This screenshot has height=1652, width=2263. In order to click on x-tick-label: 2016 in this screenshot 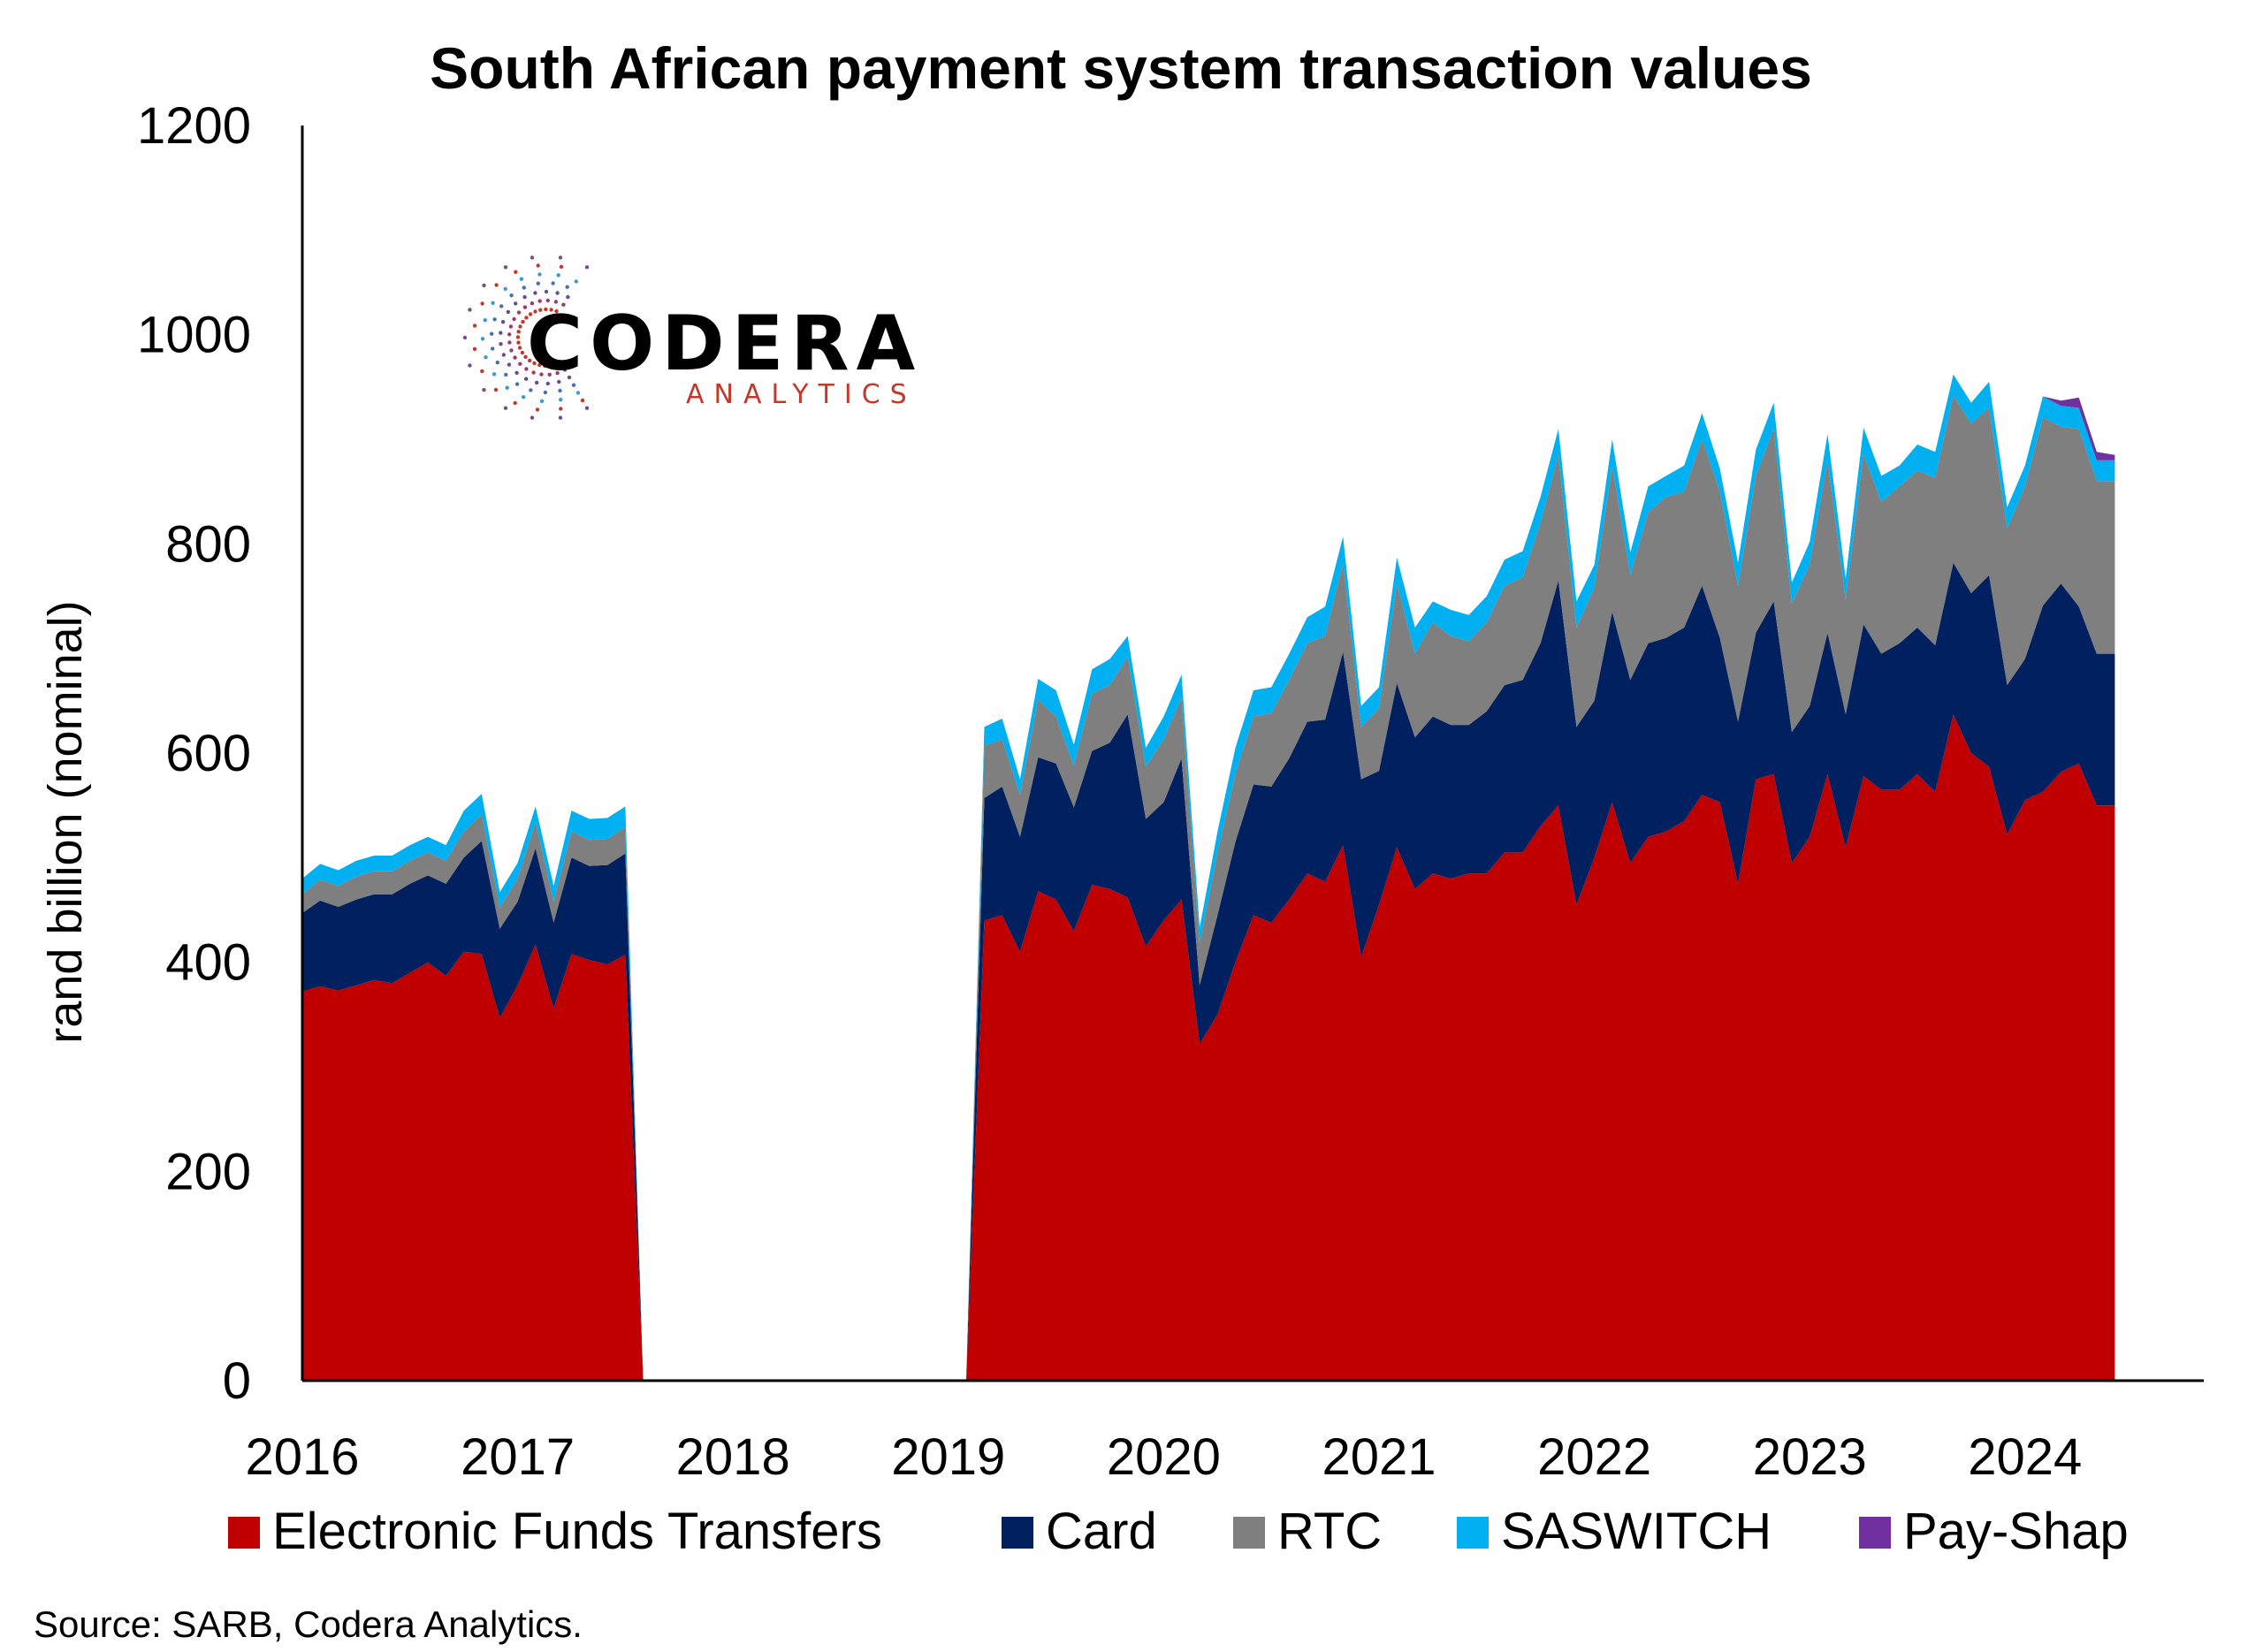, I will do `click(302, 1457)`.